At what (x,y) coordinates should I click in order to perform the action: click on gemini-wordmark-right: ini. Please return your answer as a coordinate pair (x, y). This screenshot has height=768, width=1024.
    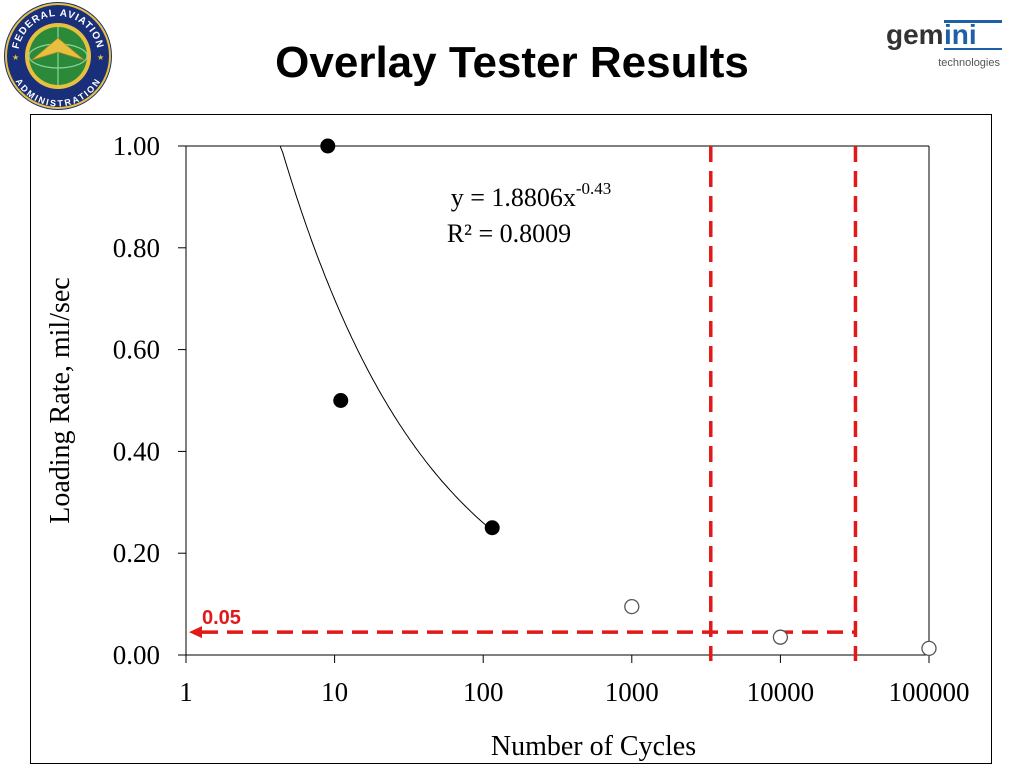
    Looking at the image, I should click on (960, 34).